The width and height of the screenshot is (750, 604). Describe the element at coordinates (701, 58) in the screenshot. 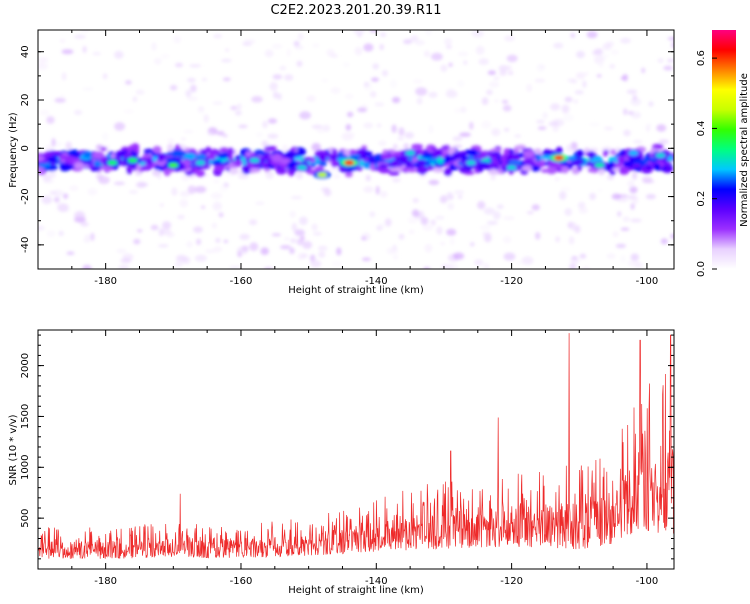

I see `colorbar-tick-label: 0.6` at that location.